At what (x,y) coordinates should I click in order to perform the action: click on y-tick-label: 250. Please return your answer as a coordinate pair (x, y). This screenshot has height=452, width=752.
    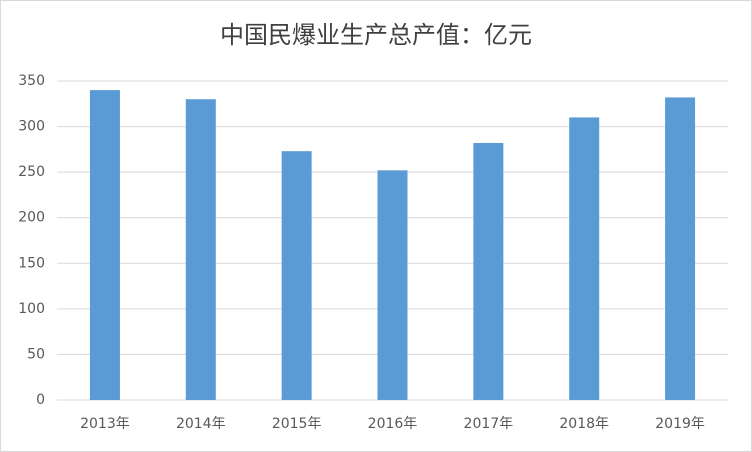
    Looking at the image, I should click on (31, 172).